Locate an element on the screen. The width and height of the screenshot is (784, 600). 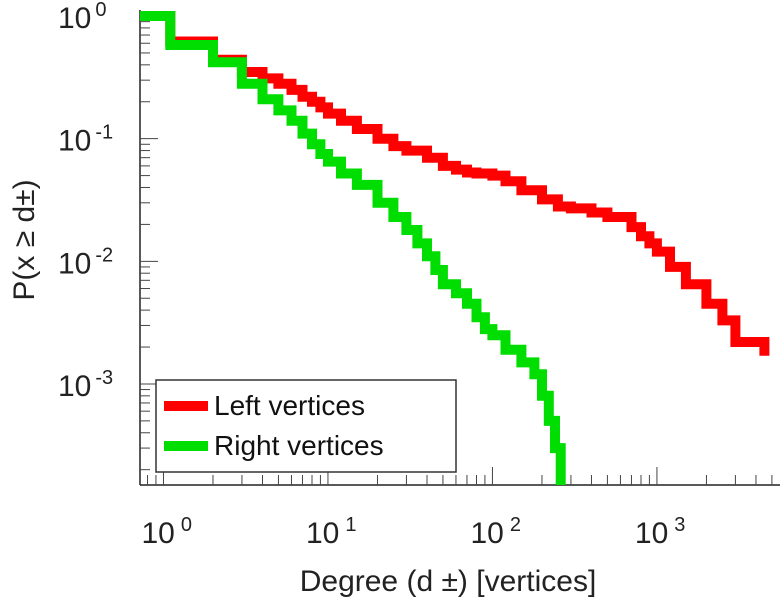
x-tick-label: 10 2 is located at coordinates (495, 532).